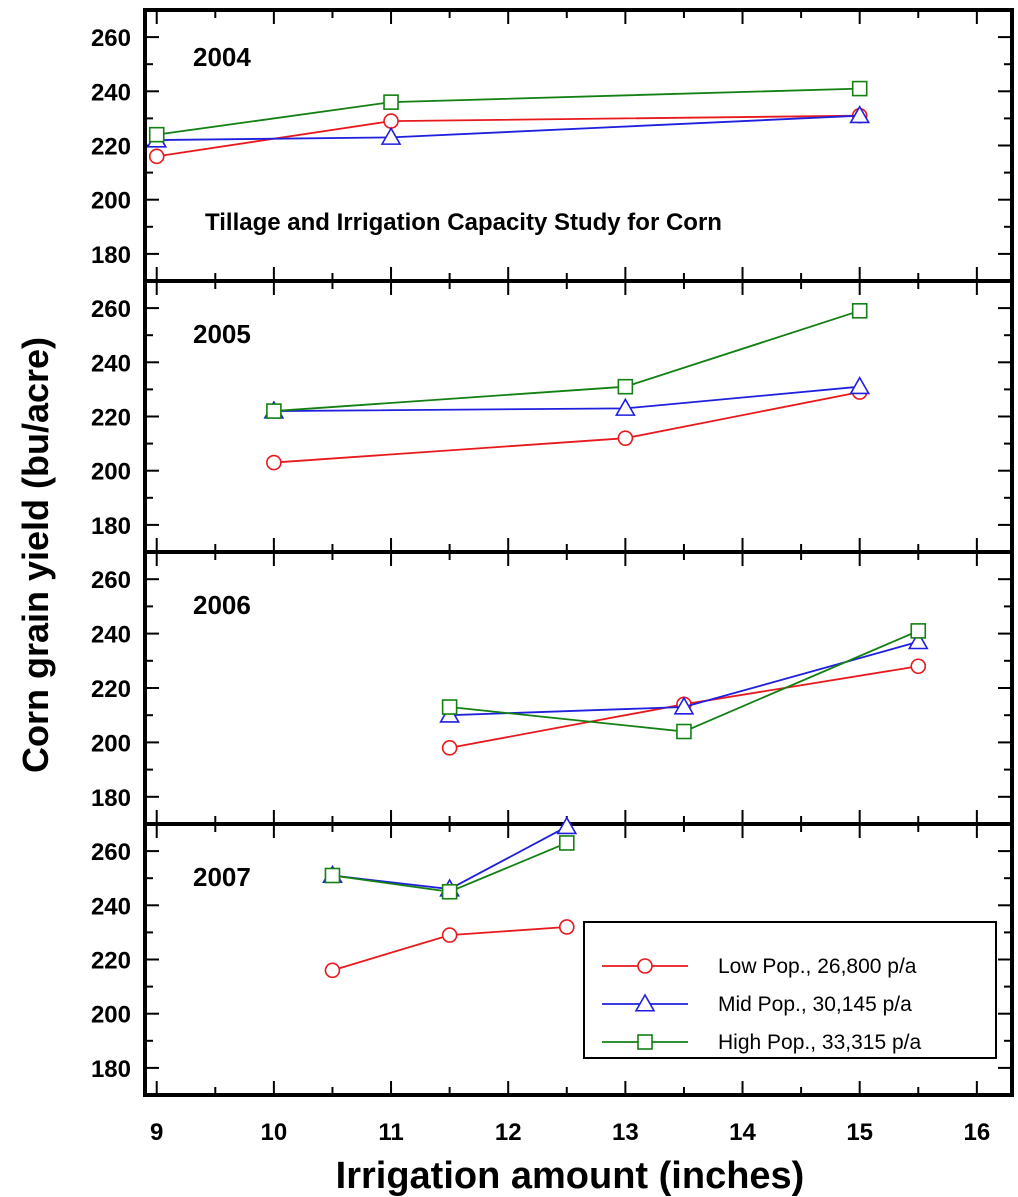  Describe the element at coordinates (508, 1132) in the screenshot. I see `x-tick-label: 12` at that location.